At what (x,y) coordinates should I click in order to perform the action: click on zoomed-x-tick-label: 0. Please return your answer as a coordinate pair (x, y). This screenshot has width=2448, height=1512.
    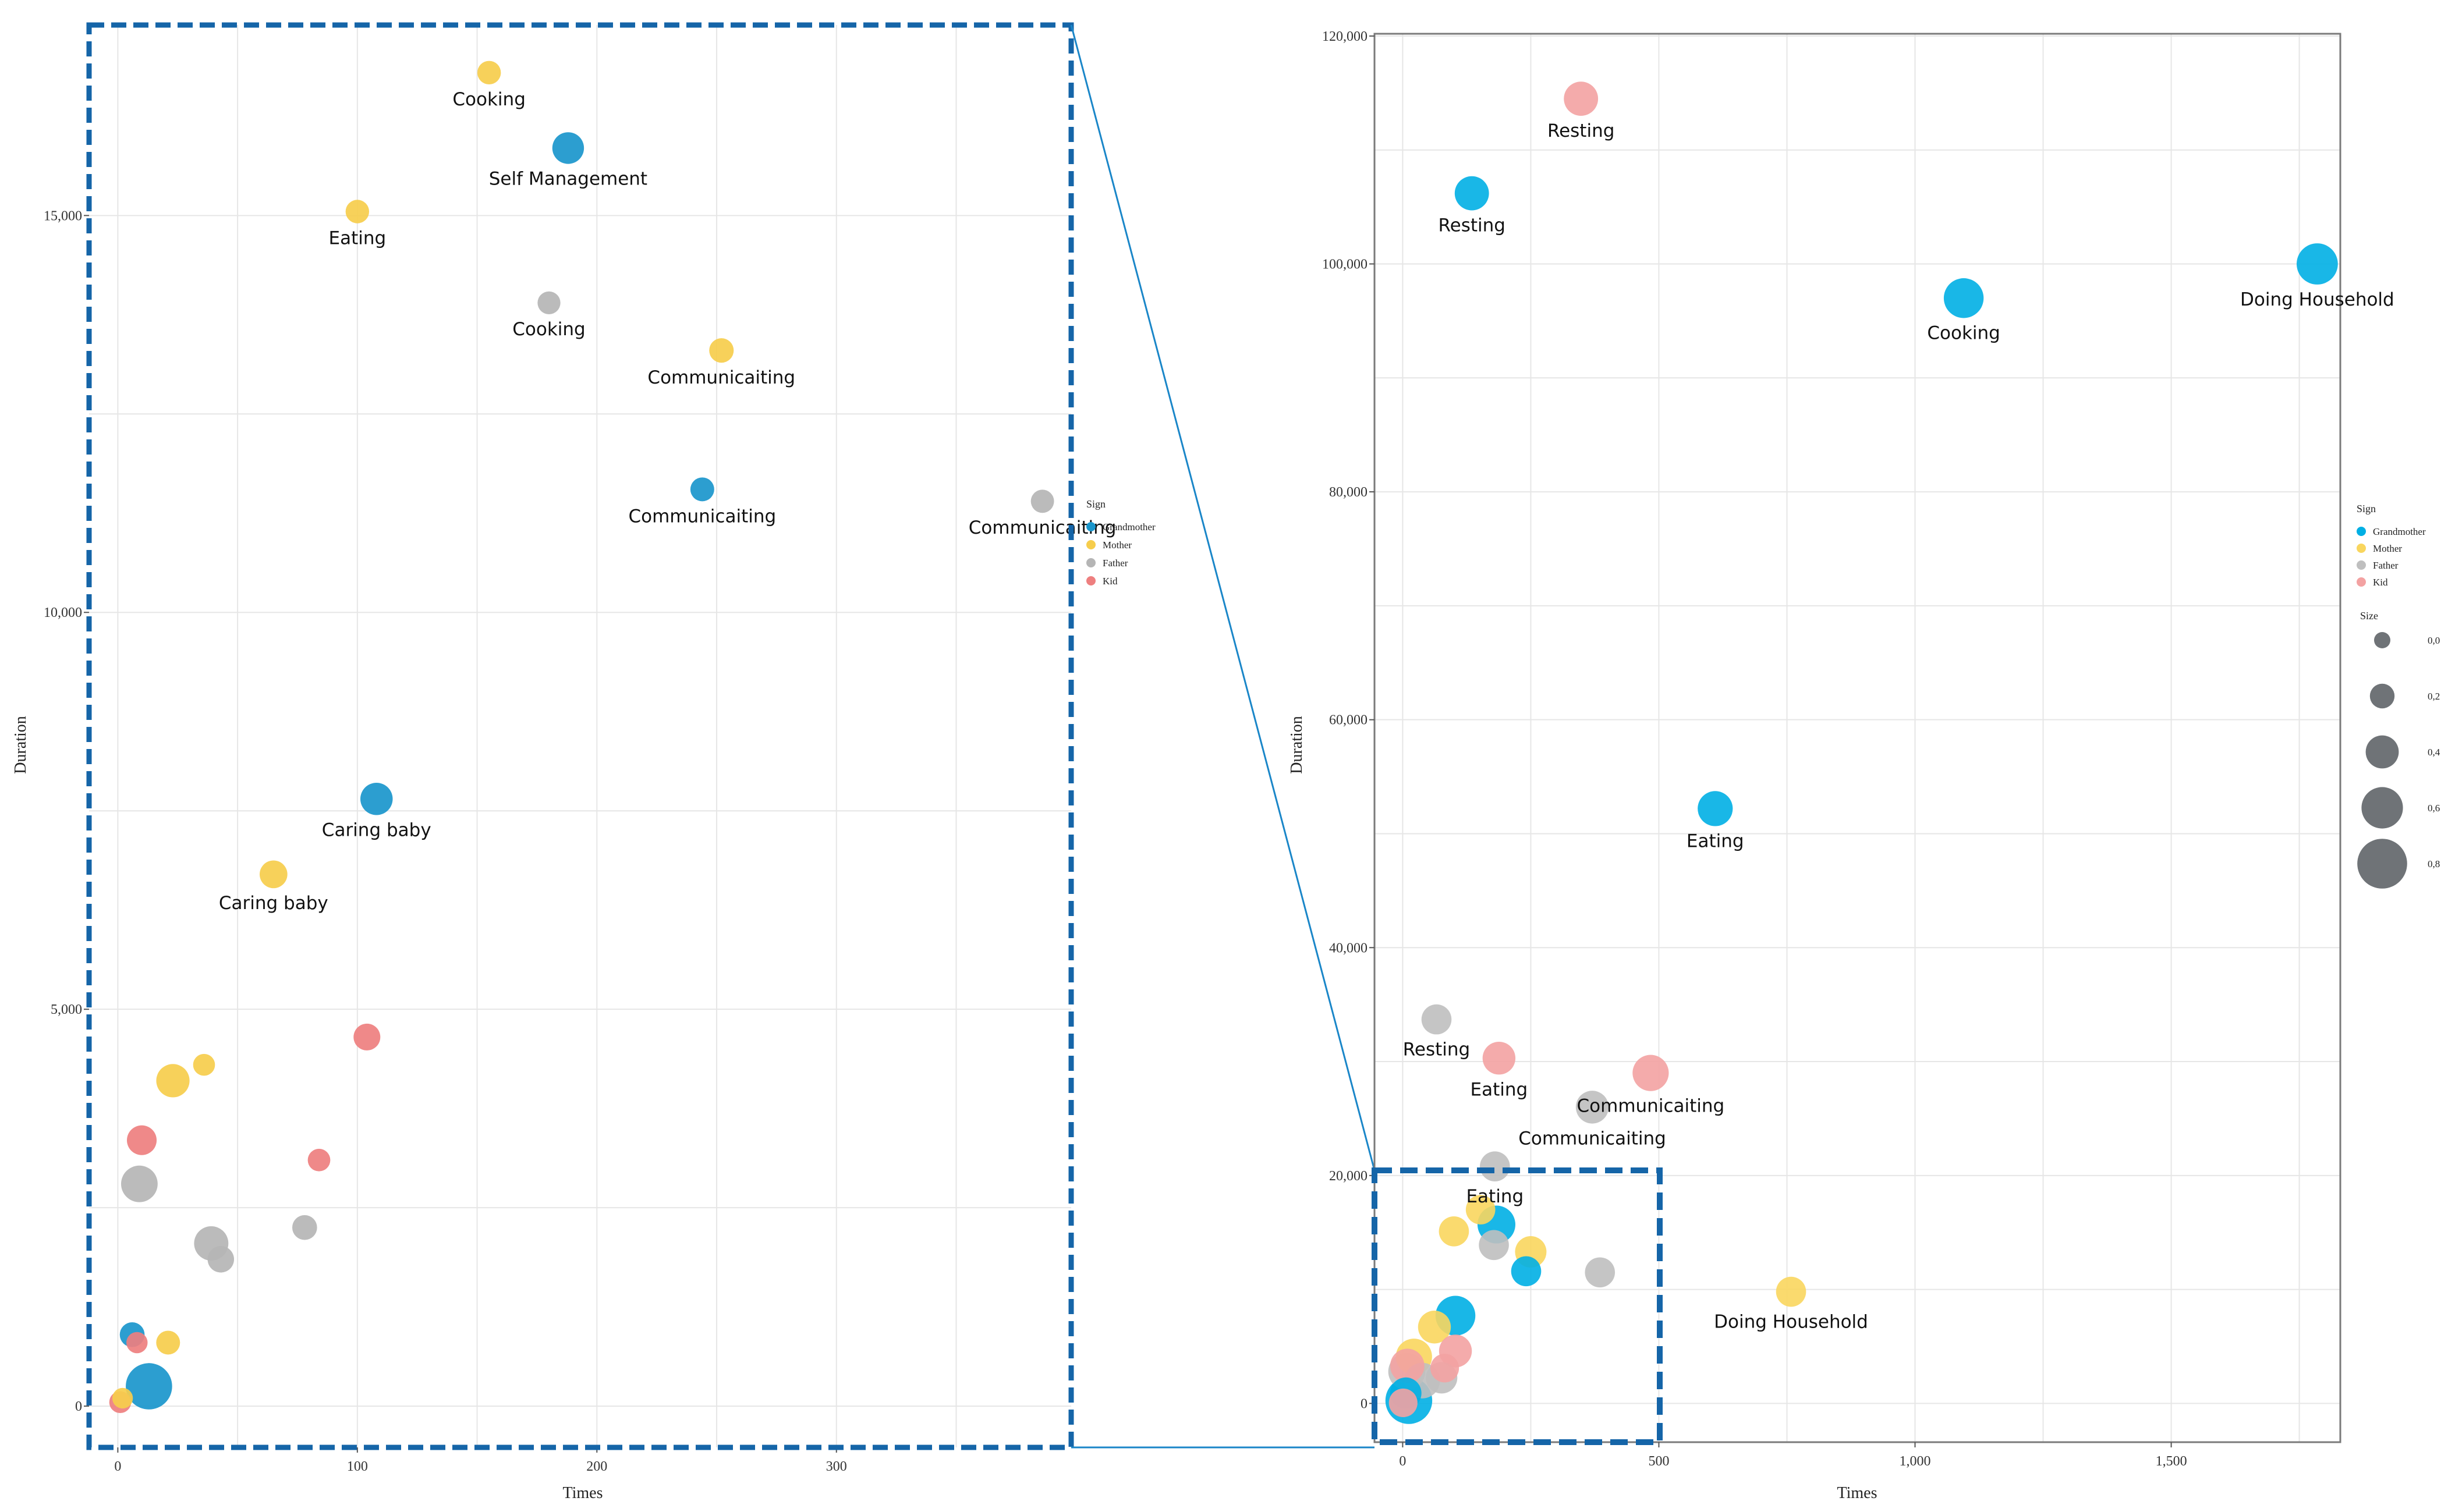
    Looking at the image, I should click on (117, 1466).